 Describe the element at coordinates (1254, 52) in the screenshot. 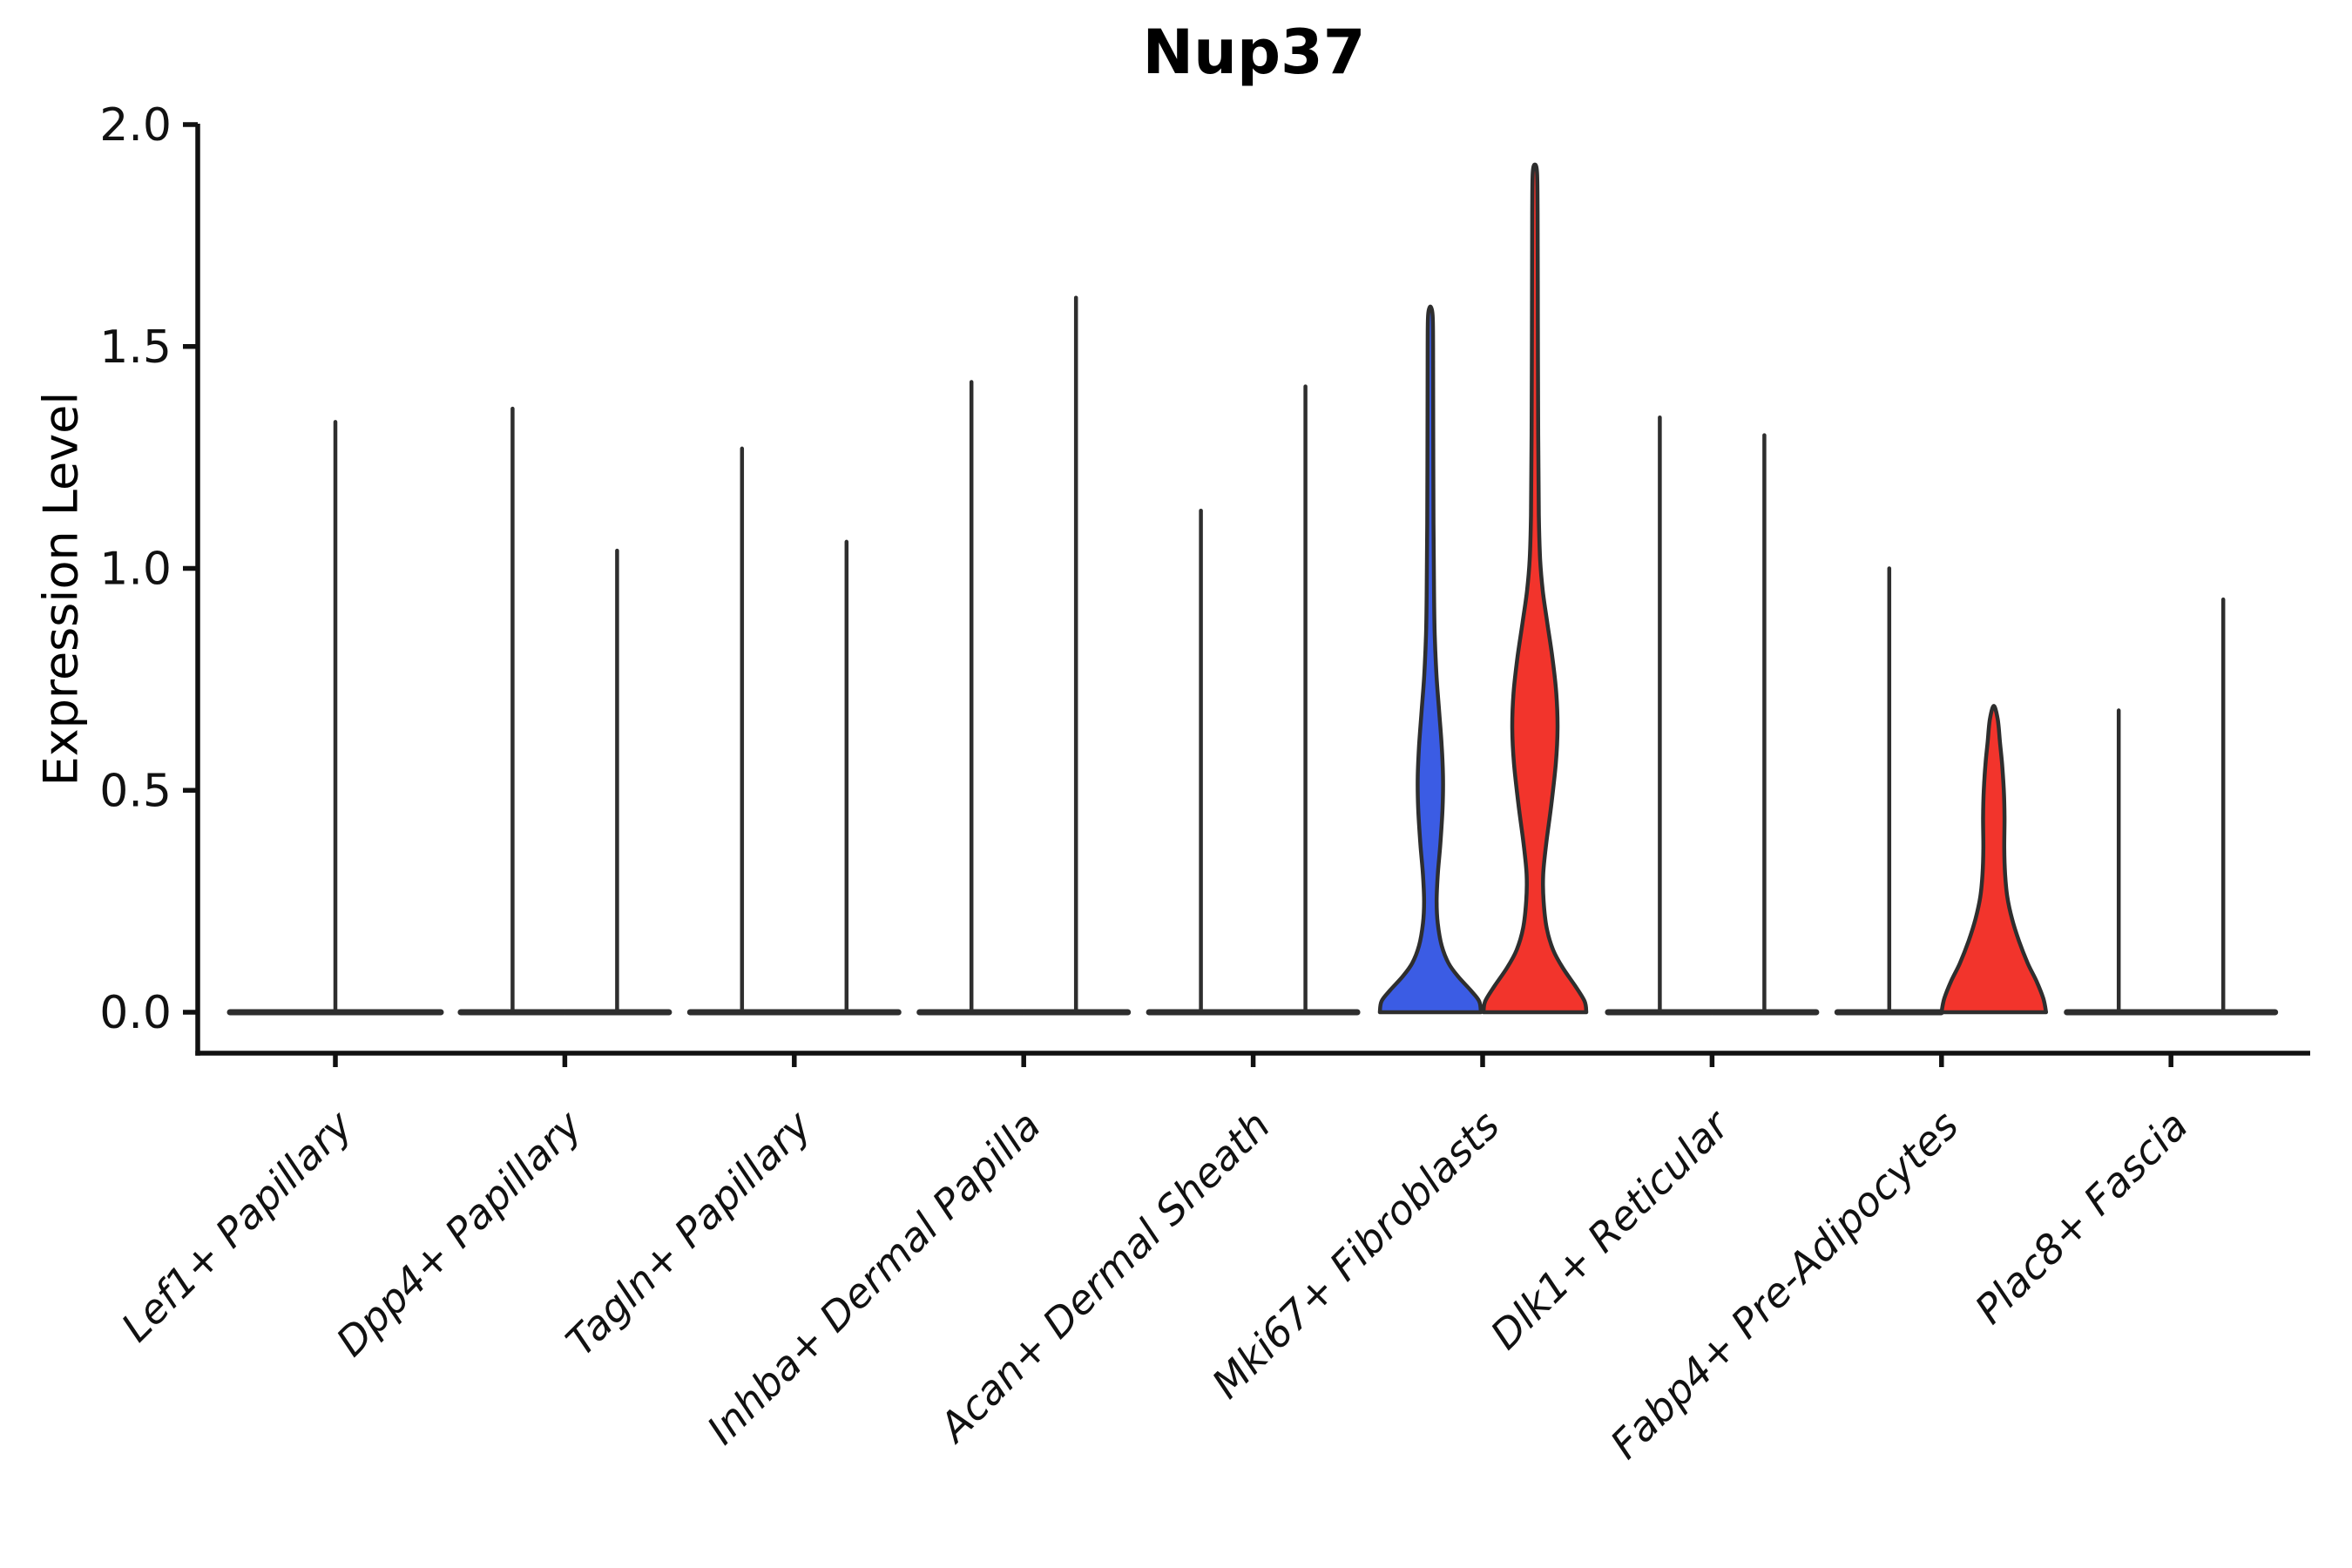

I see `chart-title: Nup37` at that location.